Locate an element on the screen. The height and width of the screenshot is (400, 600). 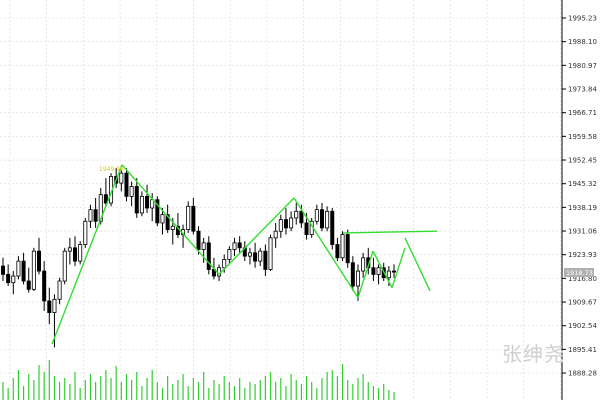
tick-label: 1988.10 is located at coordinates (582, 42).